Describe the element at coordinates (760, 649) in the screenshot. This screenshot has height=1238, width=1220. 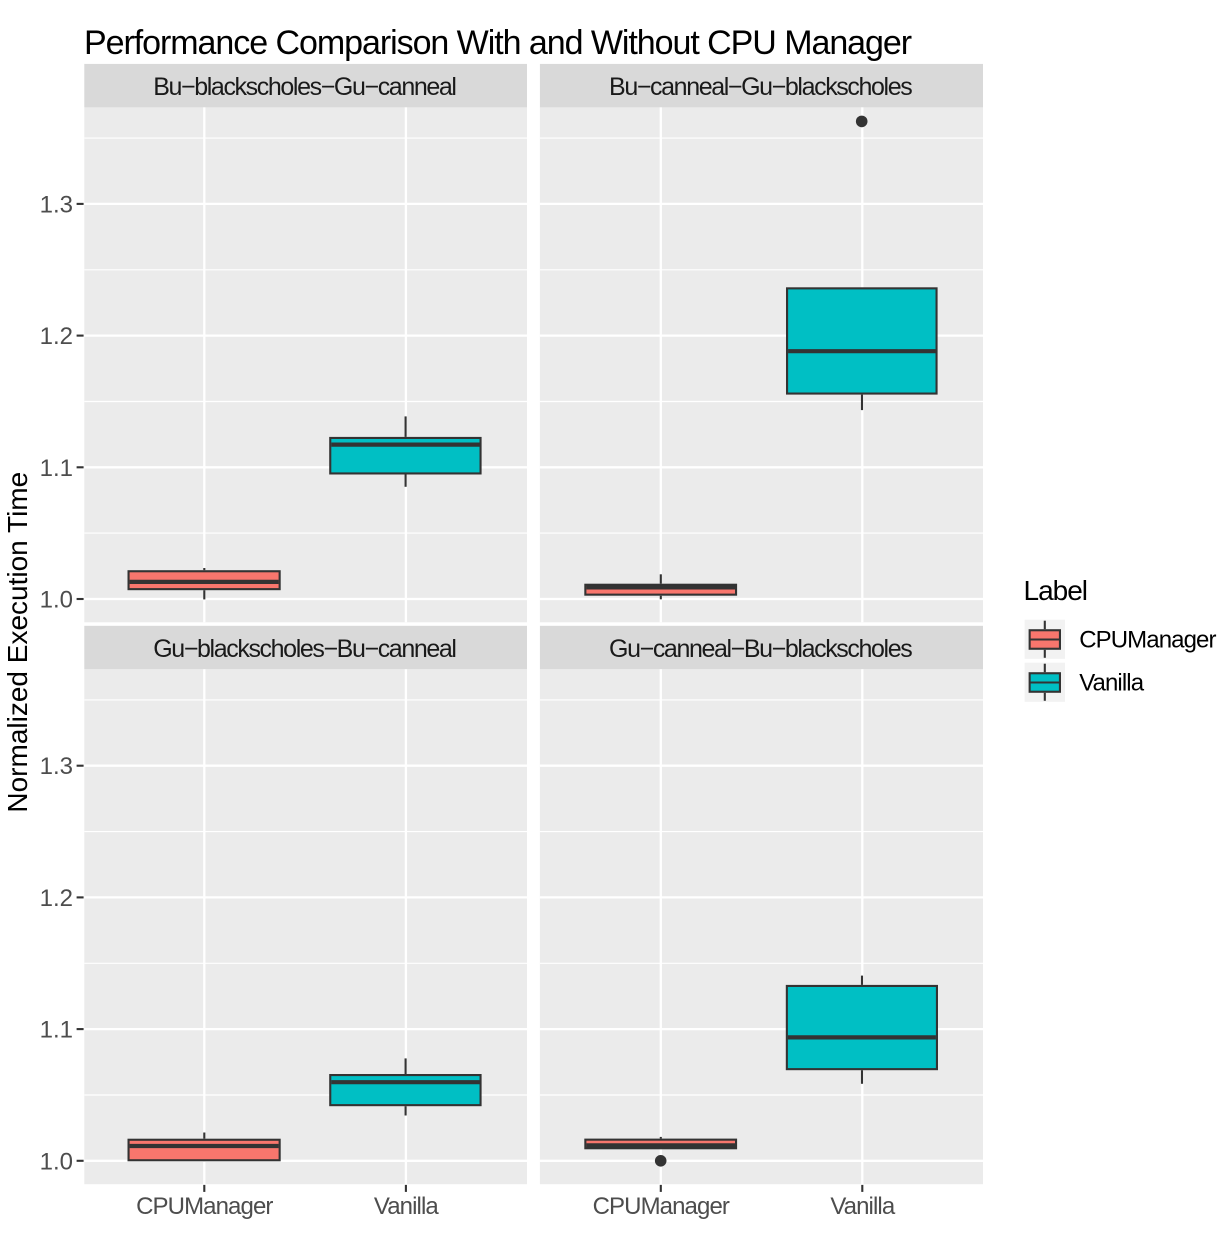
I see `svg-text: Gu−canneal−Bu−blackscholes` at that location.